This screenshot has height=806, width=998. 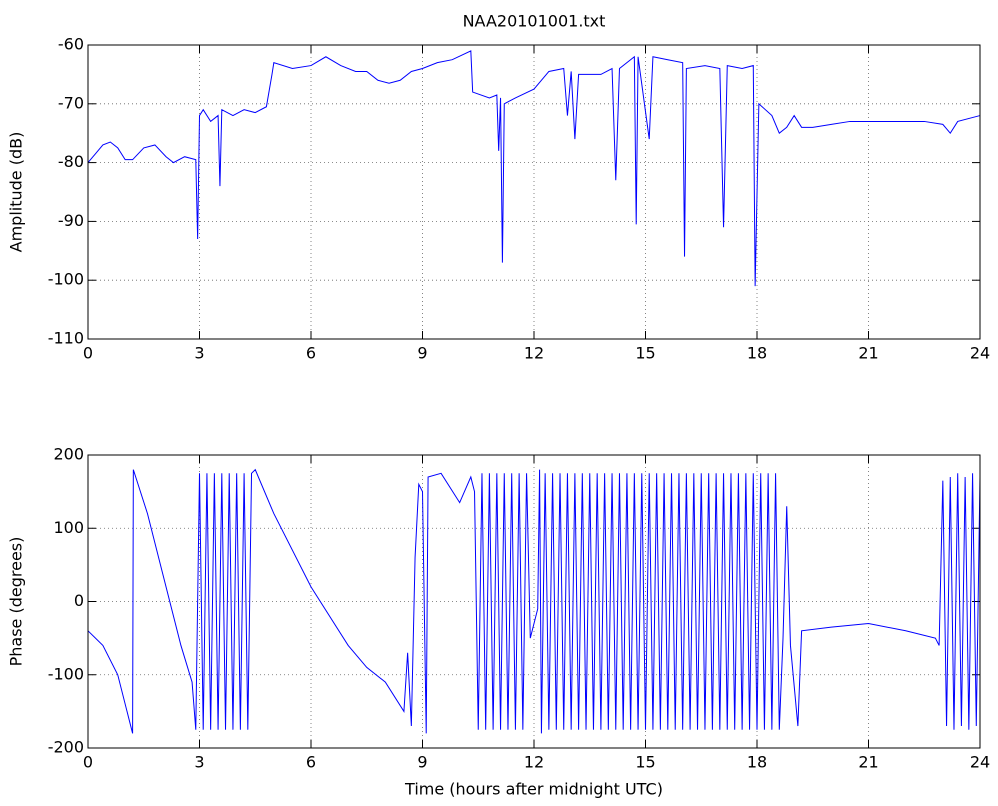 What do you see at coordinates (71, 220) in the screenshot?
I see `y-tick-label: -90` at bounding box center [71, 220].